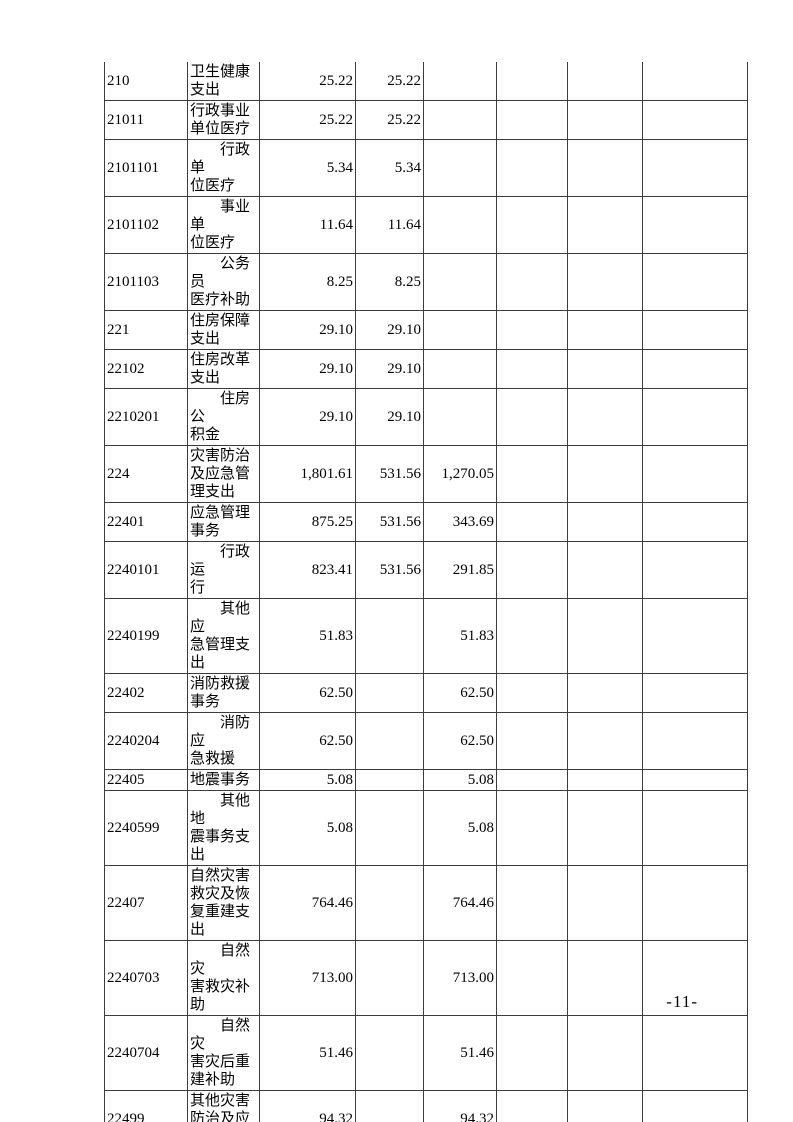  I want to click on cell-value-1: 713.00, so click(307, 978).